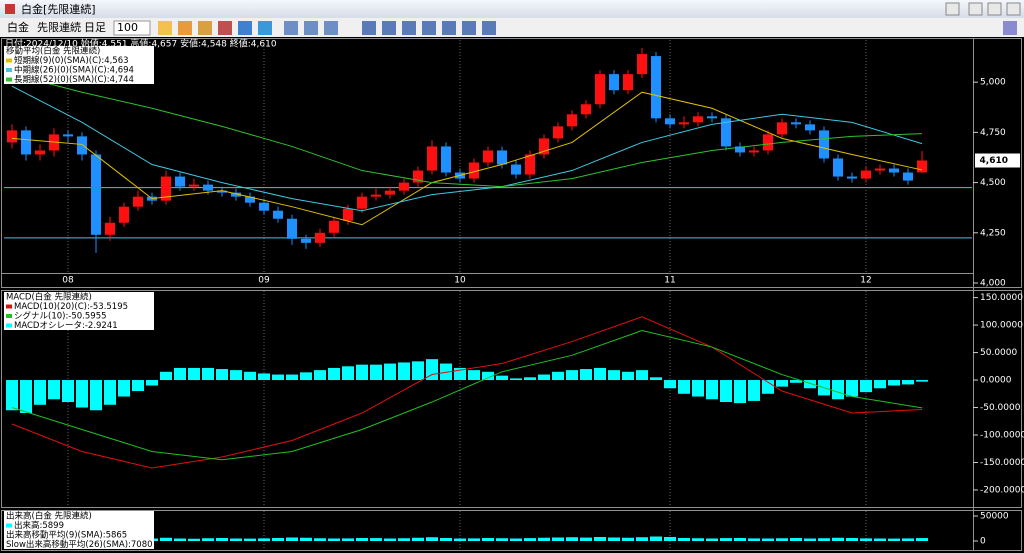  What do you see at coordinates (132, 28) in the screenshot?
I see `count-input` at bounding box center [132, 28].